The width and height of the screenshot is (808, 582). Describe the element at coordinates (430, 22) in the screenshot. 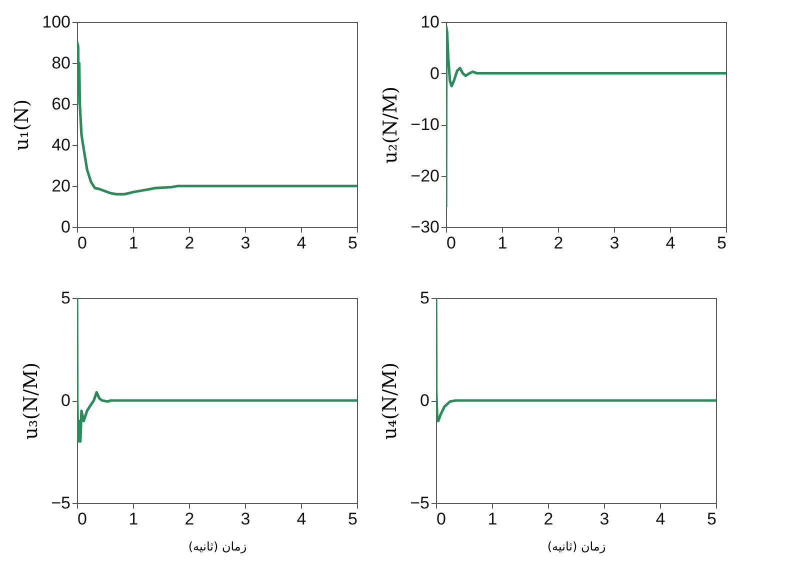

I see `y-tick-label: 10` at that location.